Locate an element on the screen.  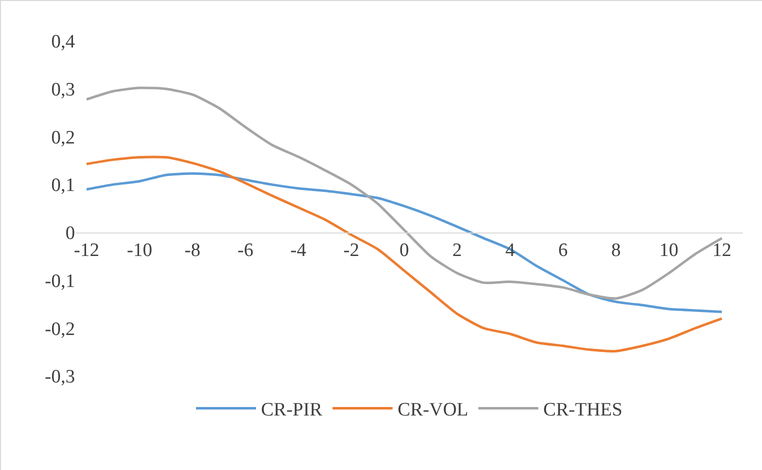
x-tick-label: 2 is located at coordinates (457, 251).